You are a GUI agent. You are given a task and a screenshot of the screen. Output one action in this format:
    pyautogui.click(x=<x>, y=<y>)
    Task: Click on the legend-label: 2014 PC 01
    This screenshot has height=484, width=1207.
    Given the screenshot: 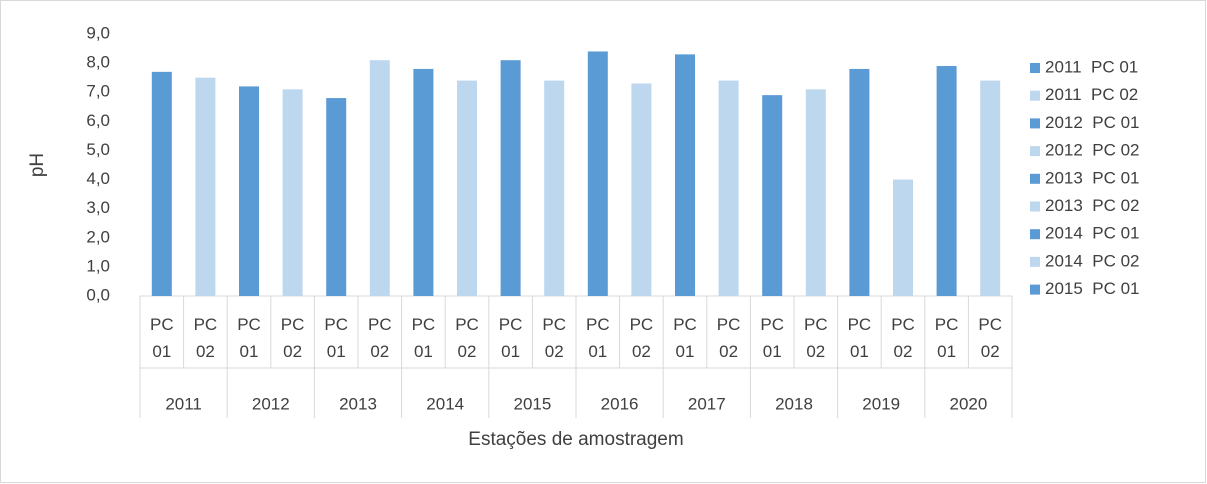 What is the action you would take?
    pyautogui.click(x=1092, y=233)
    